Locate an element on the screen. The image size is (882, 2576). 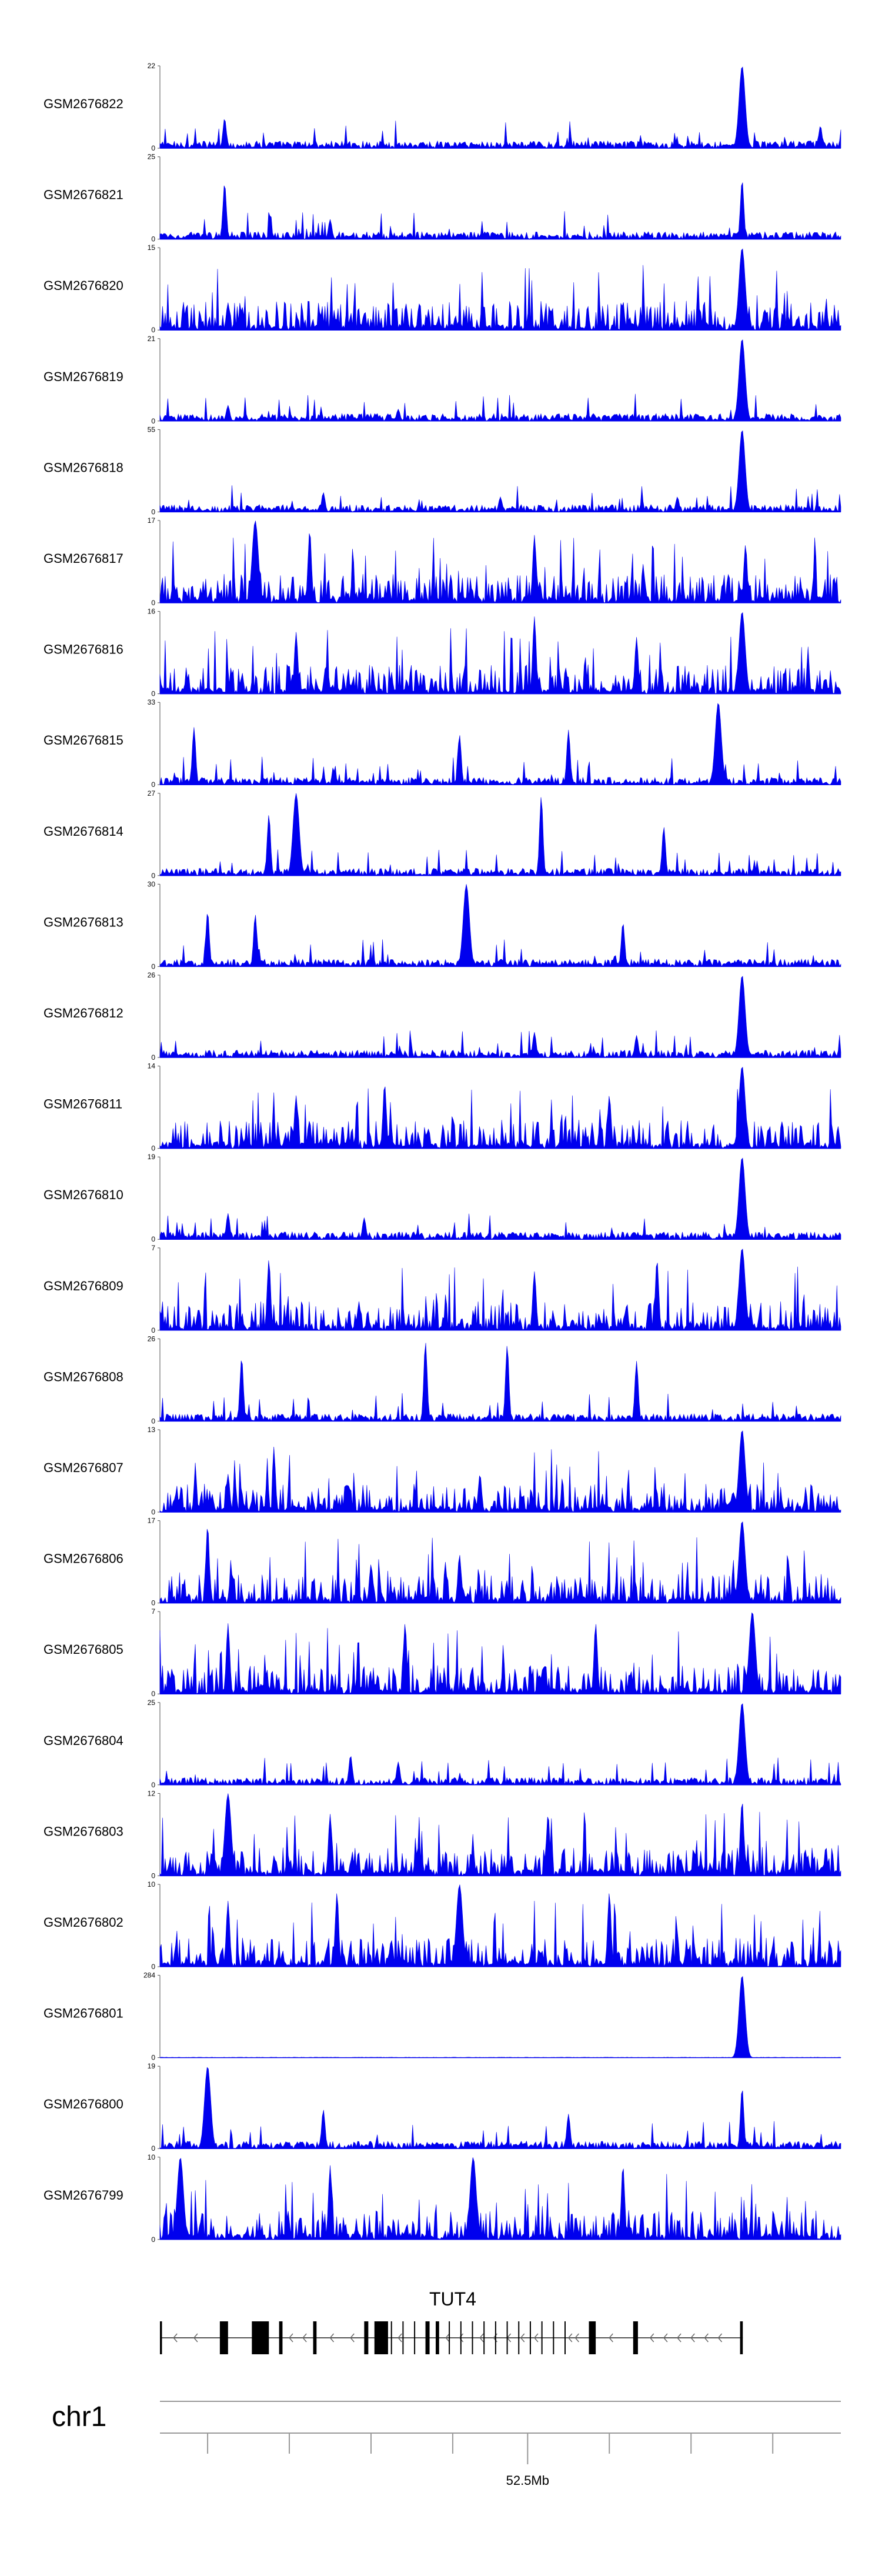
gene-annotation-track: TUT4 is located at coordinates (451, 2321).